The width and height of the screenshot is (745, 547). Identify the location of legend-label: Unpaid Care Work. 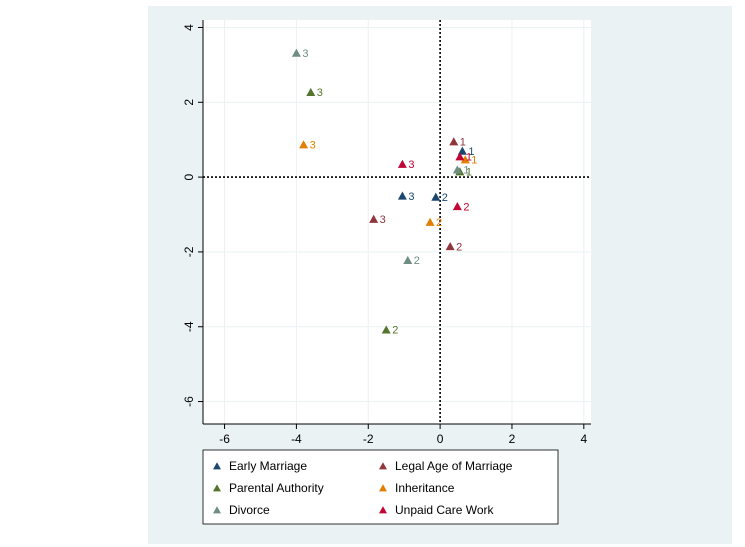
(444, 510).